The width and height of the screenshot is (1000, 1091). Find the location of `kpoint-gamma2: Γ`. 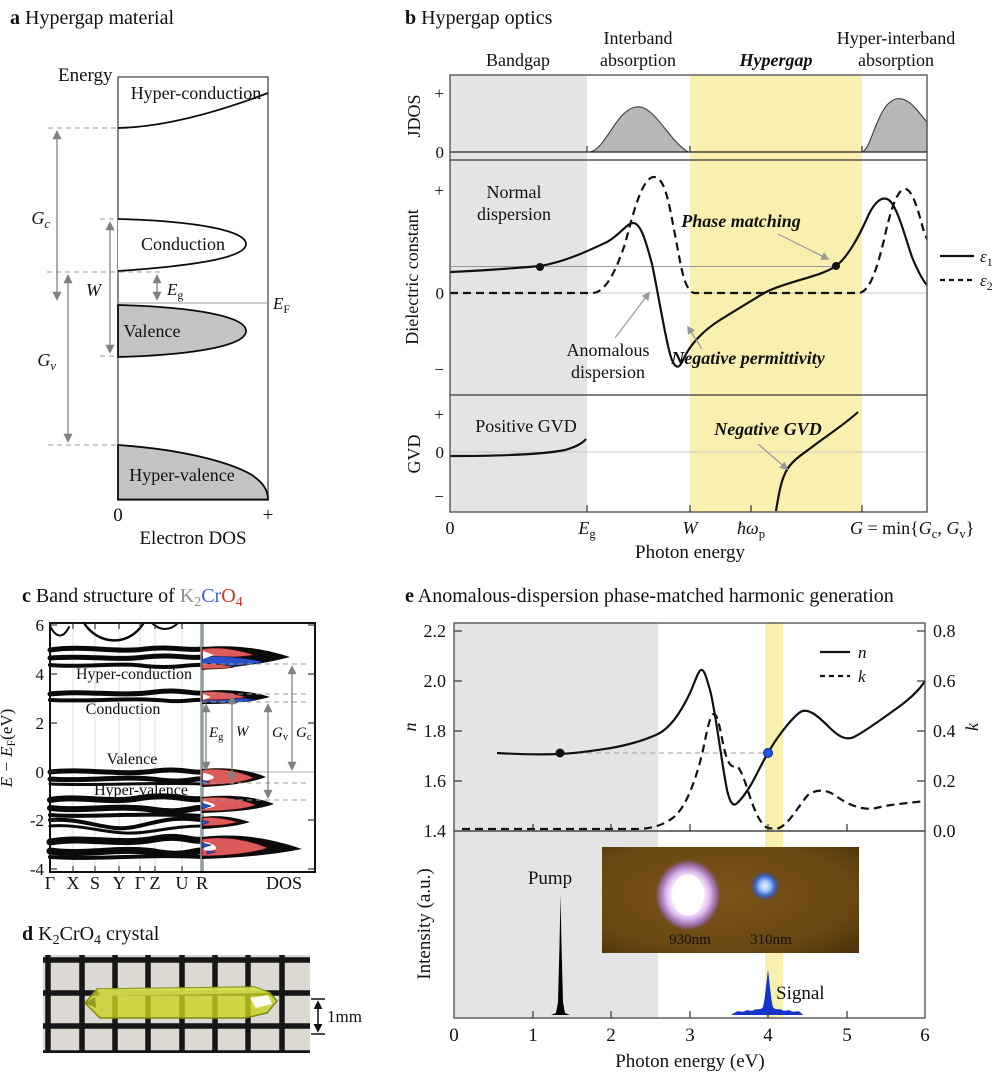

kpoint-gamma2: Γ is located at coordinates (140, 883).